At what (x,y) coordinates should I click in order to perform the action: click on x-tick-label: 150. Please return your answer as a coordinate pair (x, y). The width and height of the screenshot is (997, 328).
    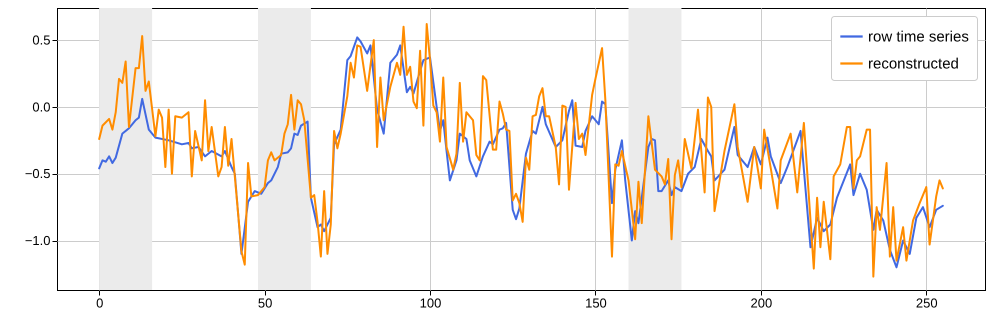
    Looking at the image, I should click on (596, 303).